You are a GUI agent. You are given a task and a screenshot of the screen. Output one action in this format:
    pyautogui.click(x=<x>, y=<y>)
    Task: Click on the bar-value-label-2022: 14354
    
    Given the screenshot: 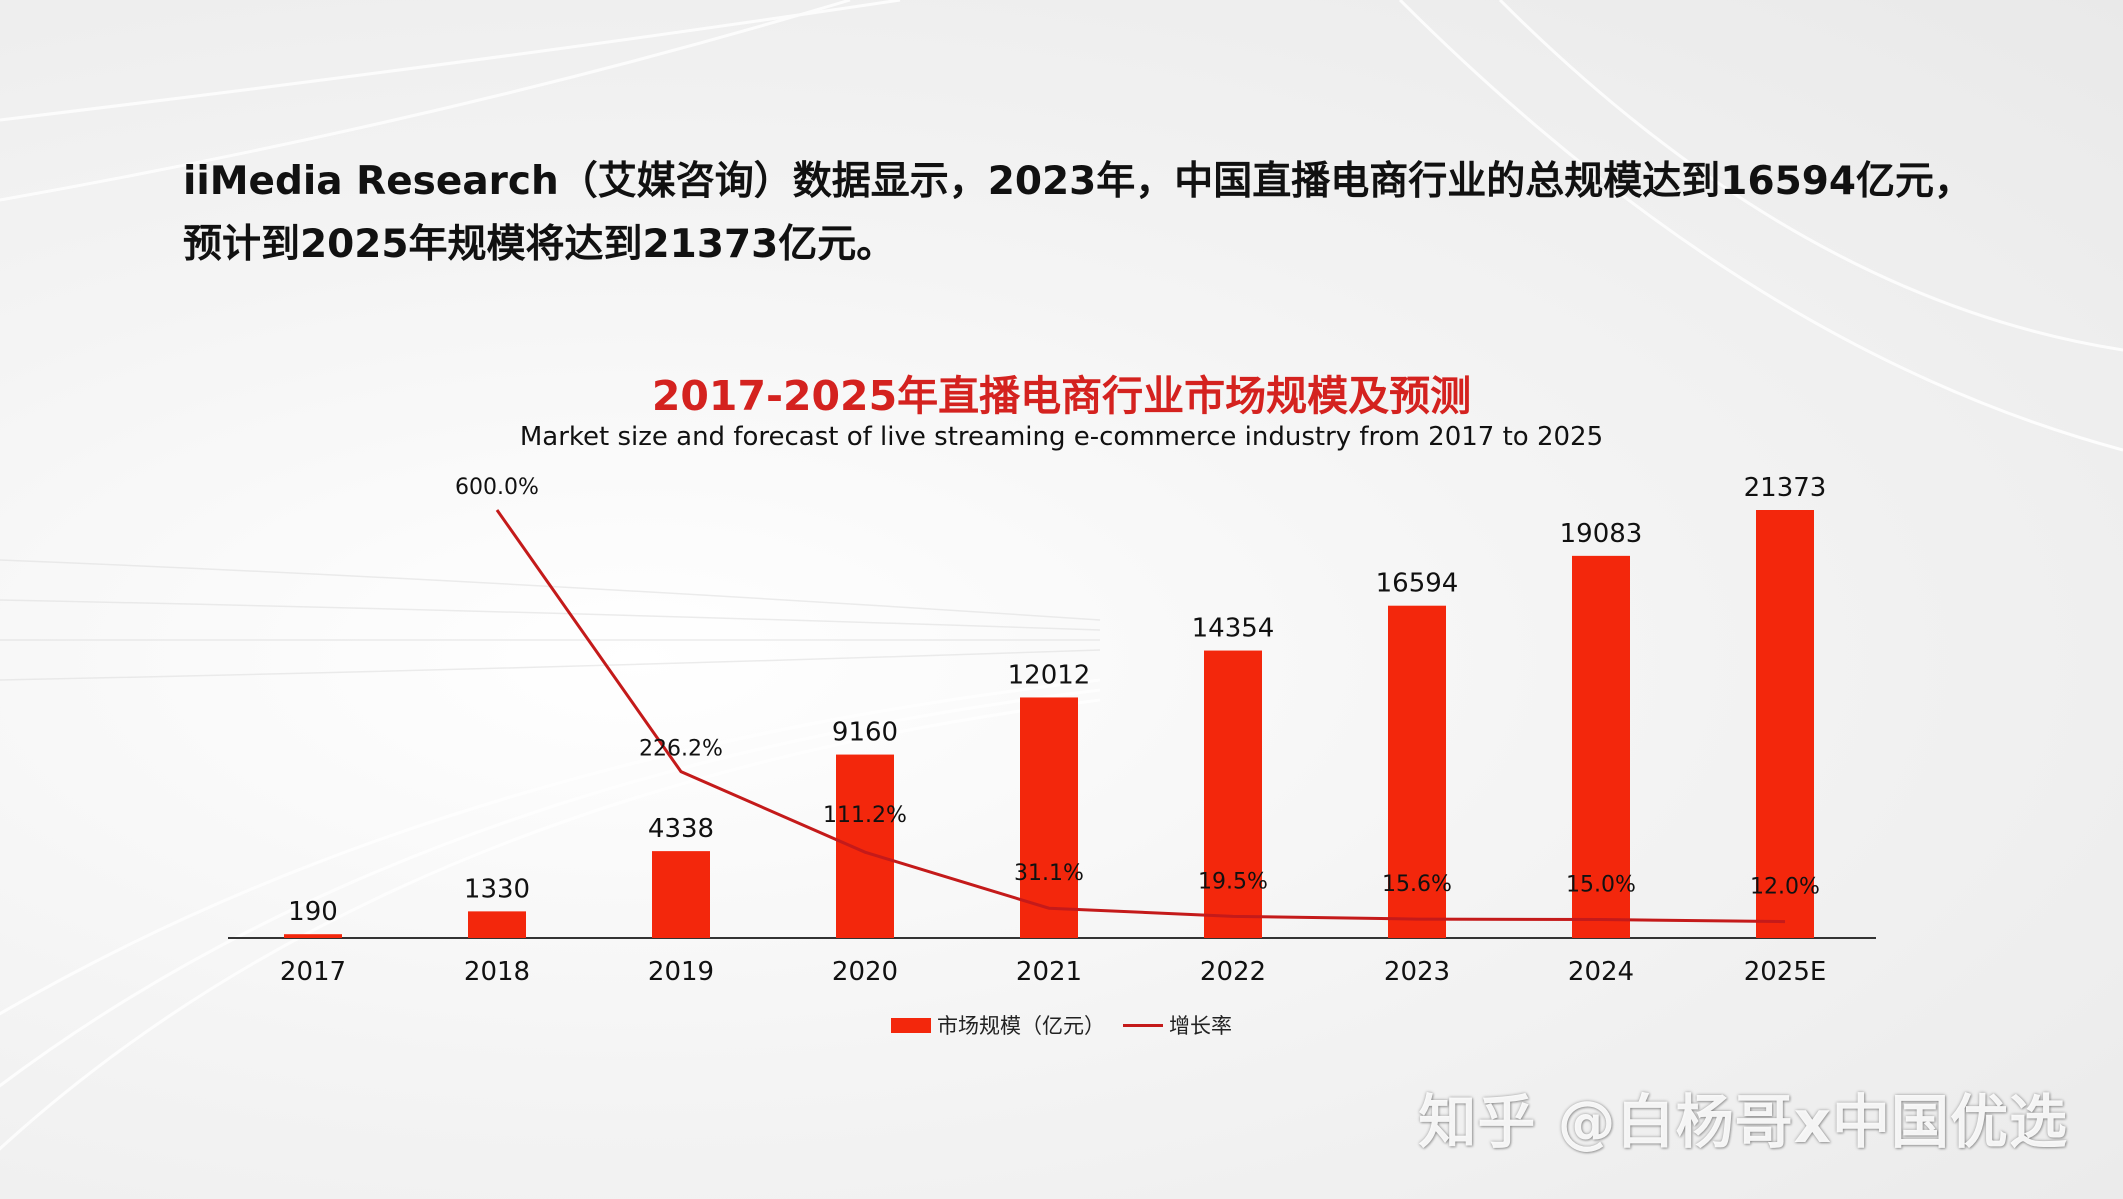 What is the action you would take?
    pyautogui.click(x=1233, y=629)
    